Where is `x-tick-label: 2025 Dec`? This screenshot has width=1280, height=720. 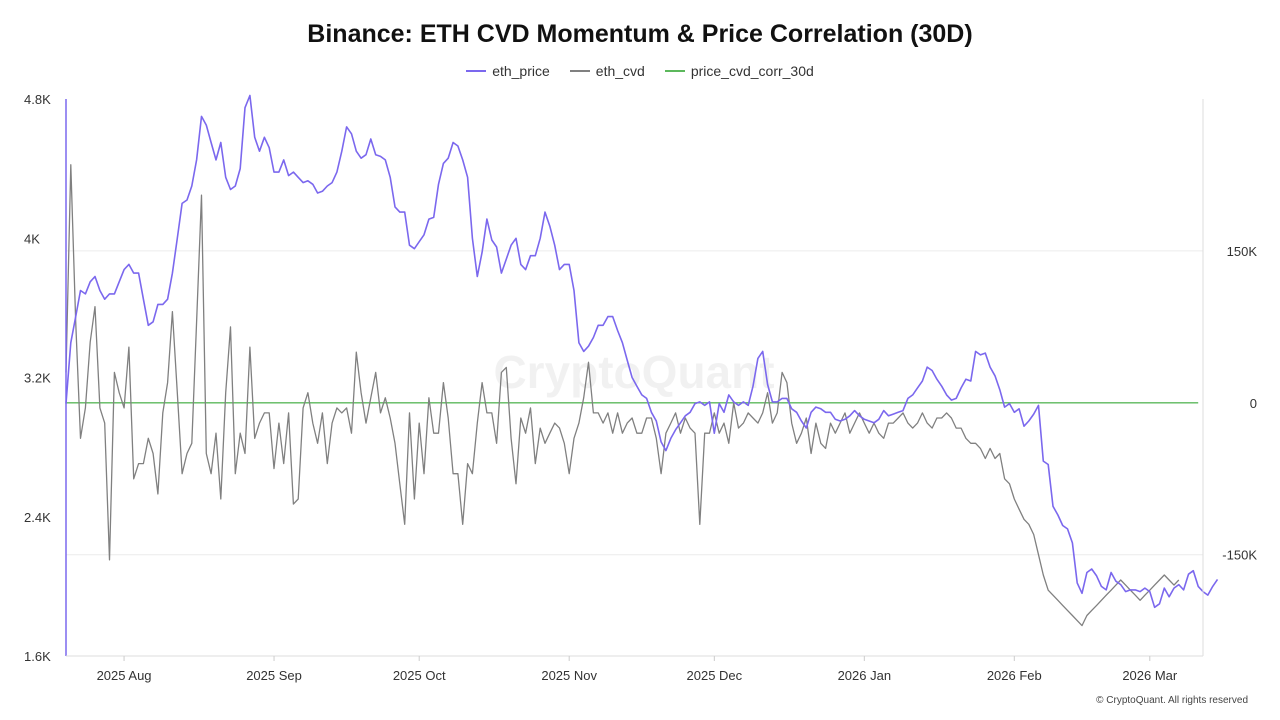 x-tick-label: 2025 Dec is located at coordinates (715, 675).